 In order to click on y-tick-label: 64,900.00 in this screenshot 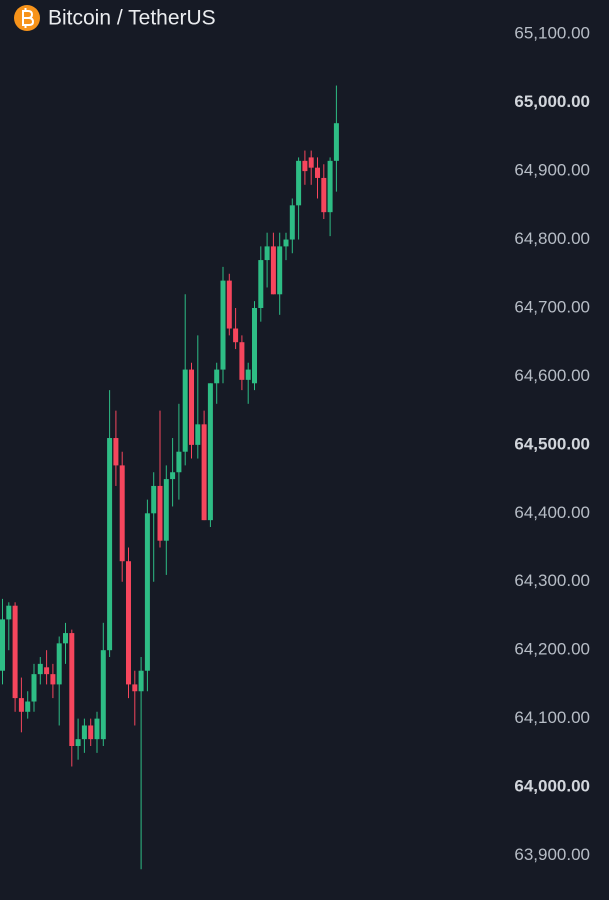, I will do `click(552, 170)`.